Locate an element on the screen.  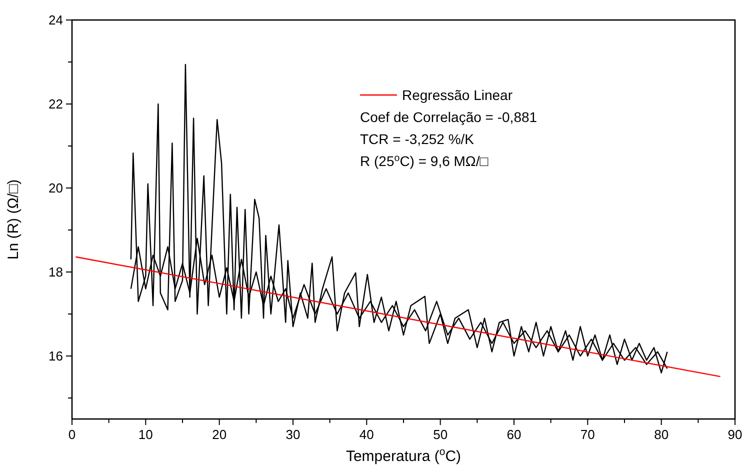
x-tick-label: 80 is located at coordinates (661, 434).